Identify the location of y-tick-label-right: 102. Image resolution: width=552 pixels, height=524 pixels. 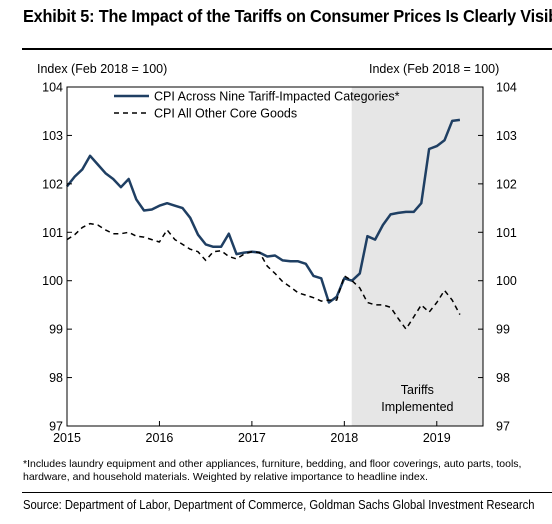
(506, 184).